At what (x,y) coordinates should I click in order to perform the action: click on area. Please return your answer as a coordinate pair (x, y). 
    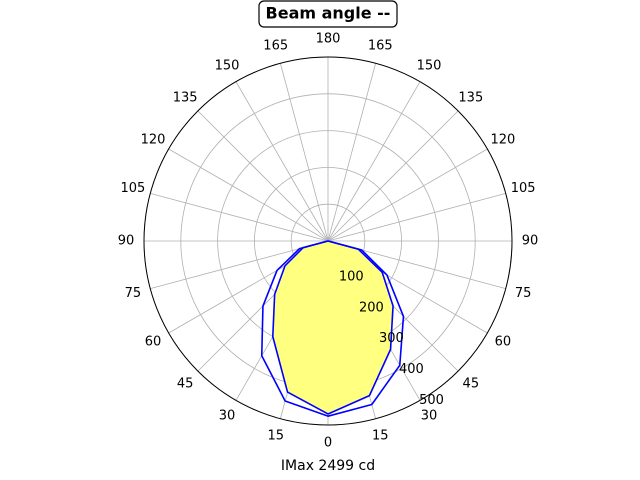
    Looking at the image, I should click on (333, 327).